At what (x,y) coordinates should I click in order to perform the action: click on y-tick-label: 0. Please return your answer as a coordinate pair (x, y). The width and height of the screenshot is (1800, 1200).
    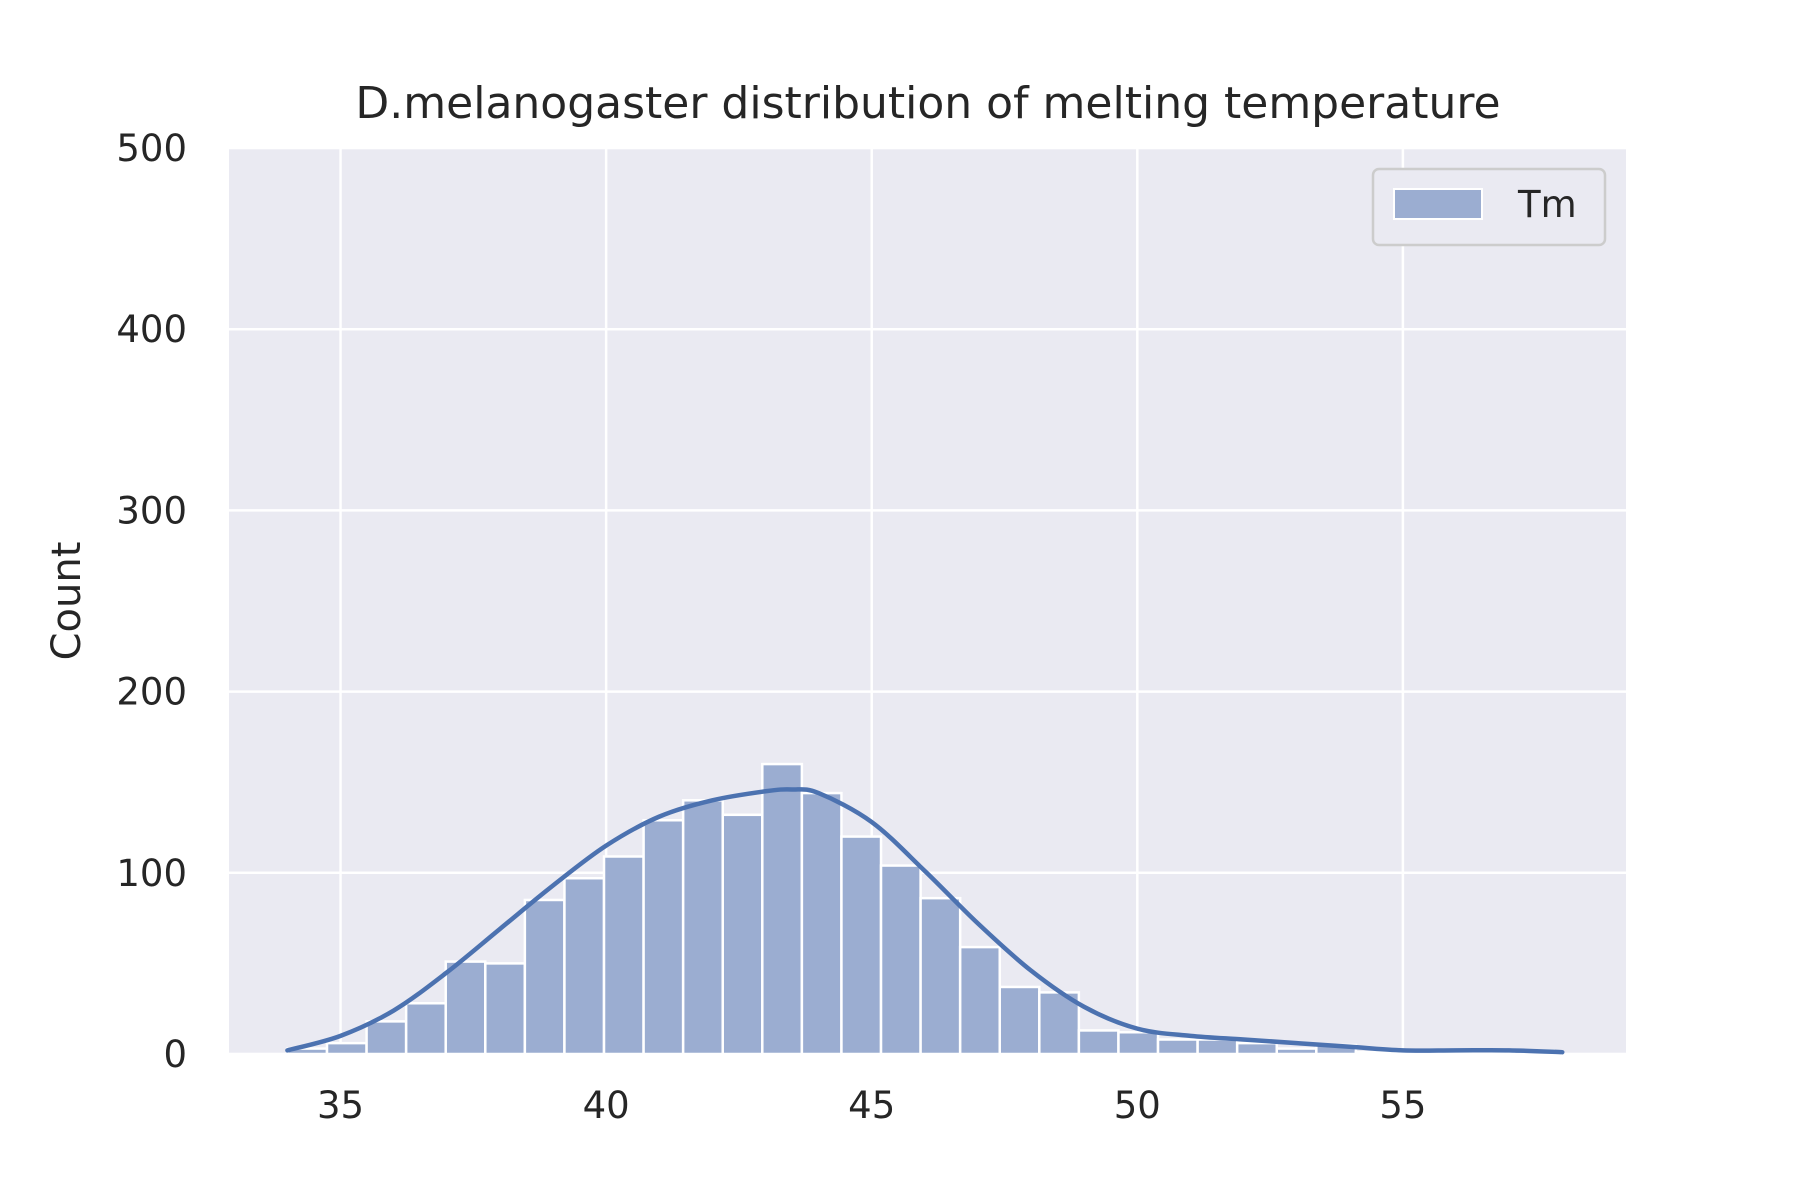
    Looking at the image, I should click on (175, 1054).